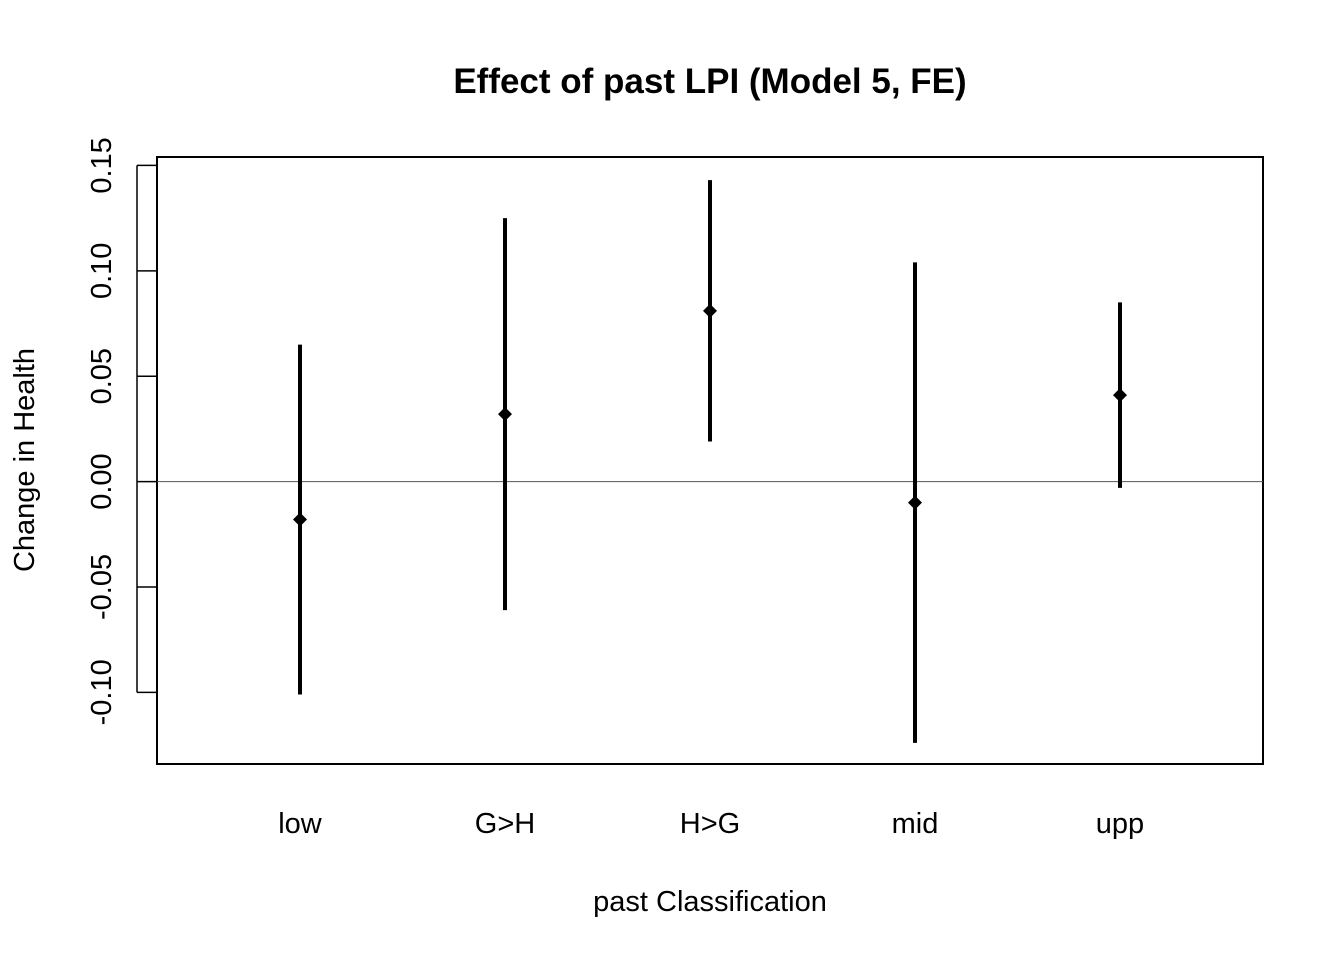  What do you see at coordinates (25, 460) in the screenshot?
I see `y-axis-title: Change in Health` at bounding box center [25, 460].